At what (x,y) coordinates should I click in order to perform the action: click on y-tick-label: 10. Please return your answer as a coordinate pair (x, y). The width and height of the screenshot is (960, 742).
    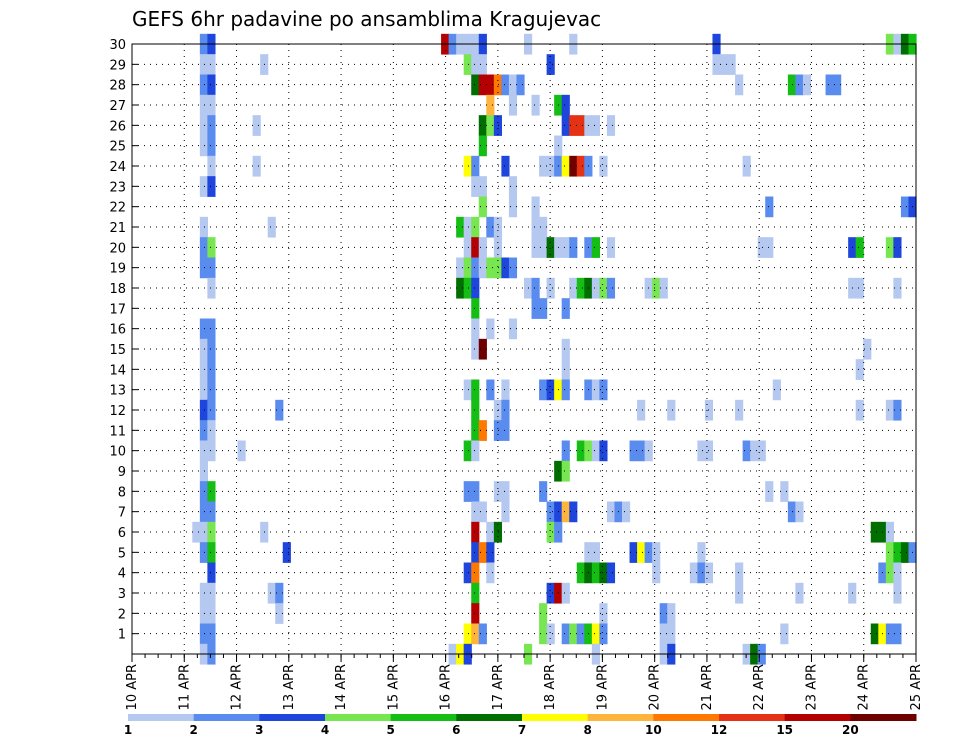
    Looking at the image, I should click on (117, 452).